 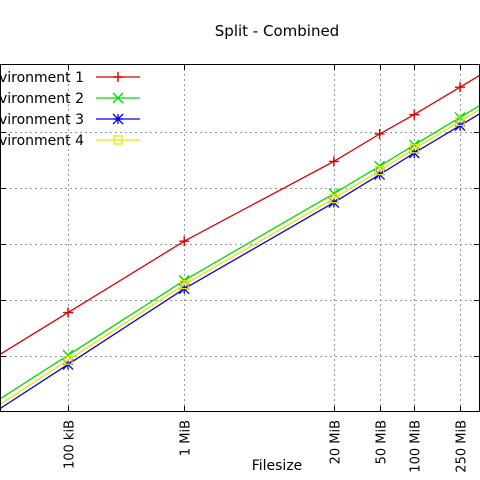 I want to click on x-tick-labels: 100 kiB 1 MiB 20 MiB 50 MiB 100 MiB 250 MiB, so click(x=266, y=446).